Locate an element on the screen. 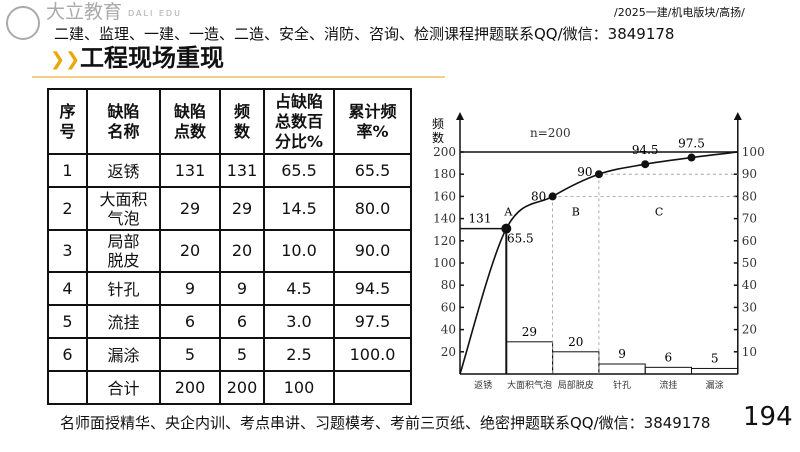  y2-tick-label: 30 is located at coordinates (749, 307).